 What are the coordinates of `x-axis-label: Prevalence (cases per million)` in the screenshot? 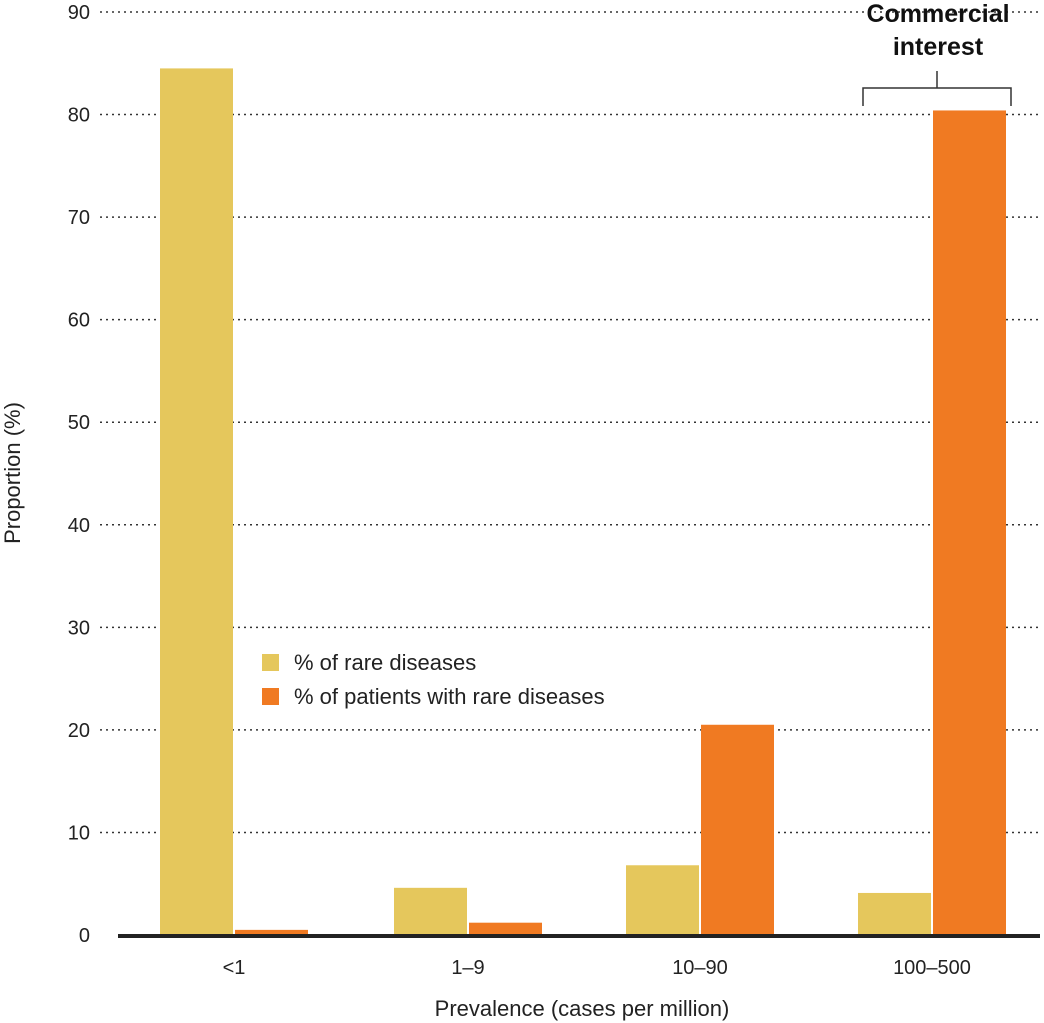 It's located at (582, 1008).